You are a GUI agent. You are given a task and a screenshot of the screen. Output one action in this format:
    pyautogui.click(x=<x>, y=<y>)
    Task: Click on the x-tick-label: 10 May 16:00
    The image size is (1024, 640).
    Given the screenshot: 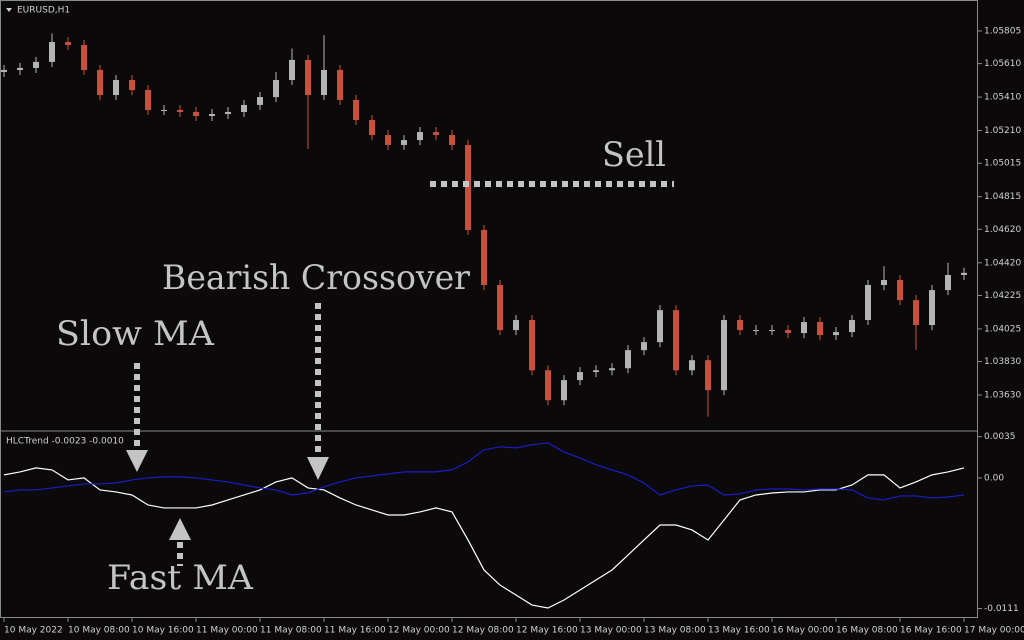 What is the action you would take?
    pyautogui.click(x=163, y=631)
    